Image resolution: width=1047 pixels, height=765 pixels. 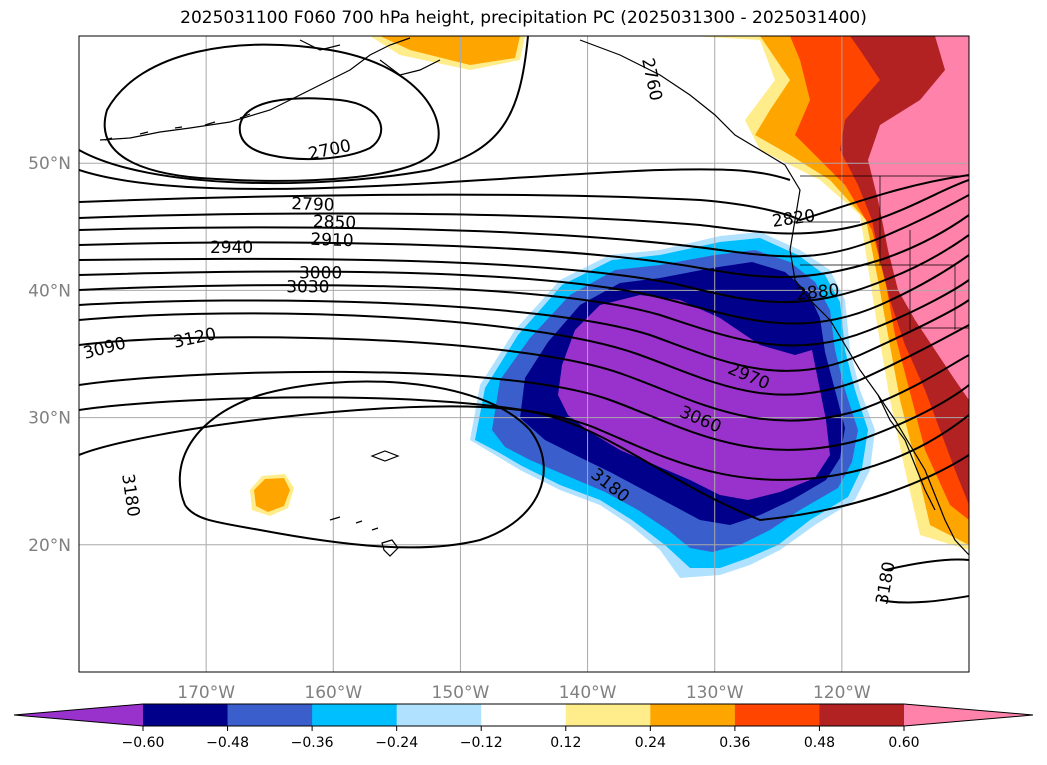 I want to click on contour-c, so click(x=524, y=207).